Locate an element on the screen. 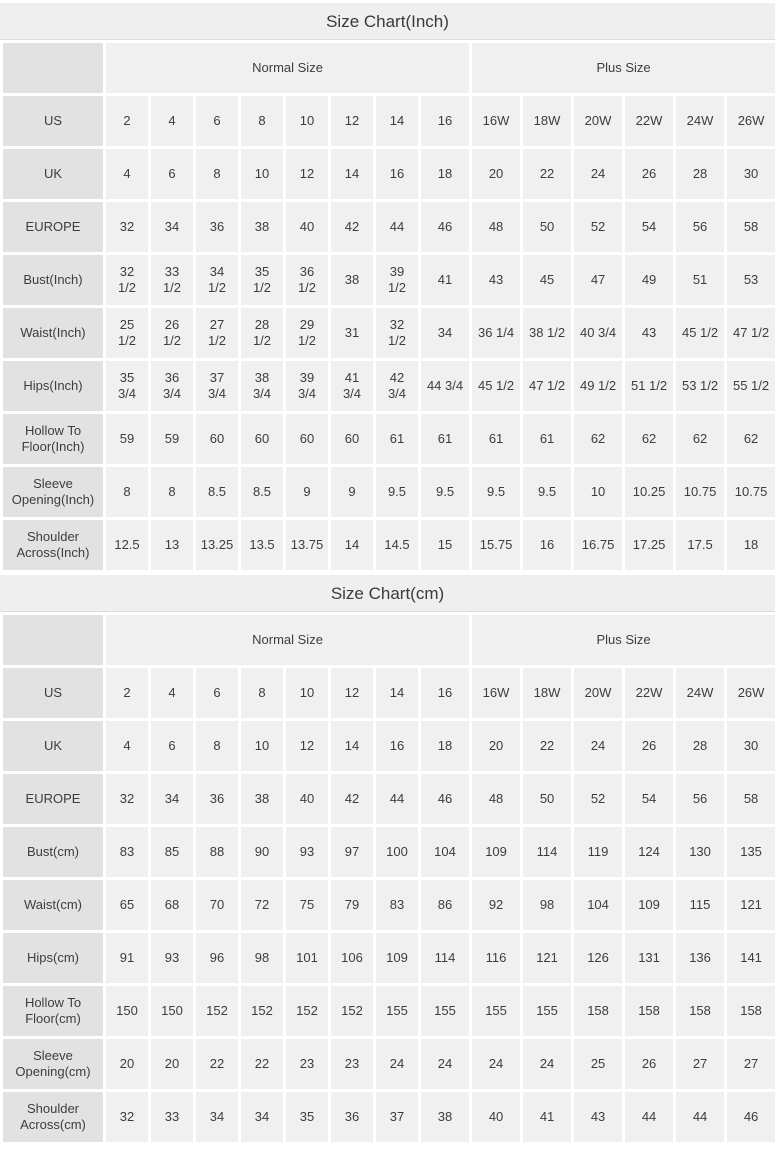  size-value-cell: 51 is located at coordinates (700, 280).